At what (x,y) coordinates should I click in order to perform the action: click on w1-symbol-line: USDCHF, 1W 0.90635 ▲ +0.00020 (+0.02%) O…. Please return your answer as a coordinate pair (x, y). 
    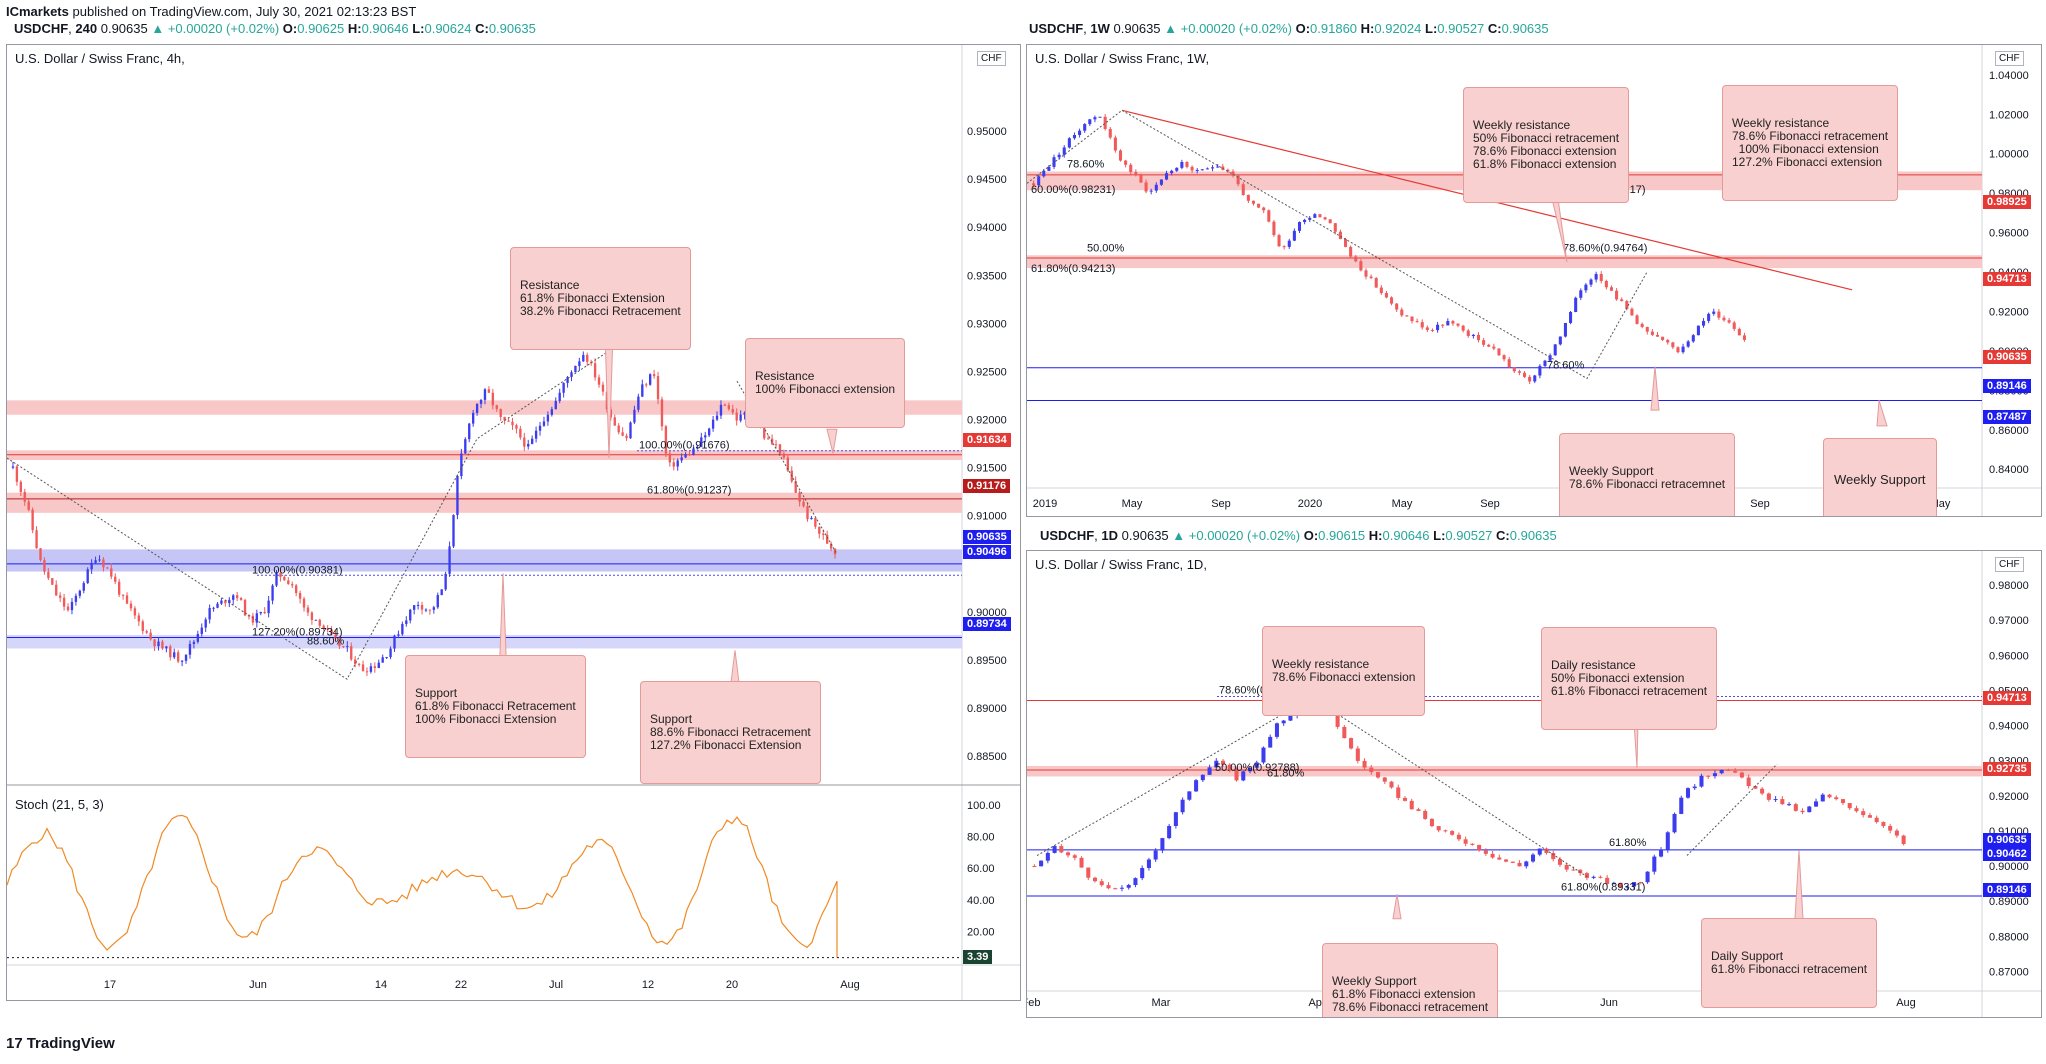
    Looking at the image, I should click on (1289, 28).